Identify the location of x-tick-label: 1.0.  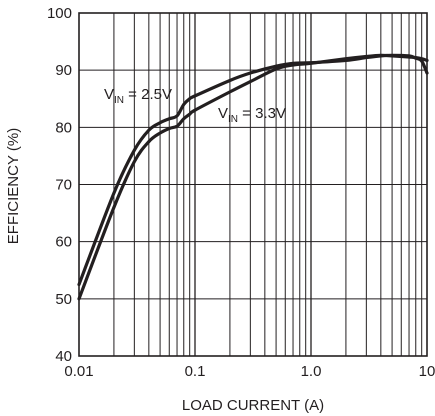
(311, 371).